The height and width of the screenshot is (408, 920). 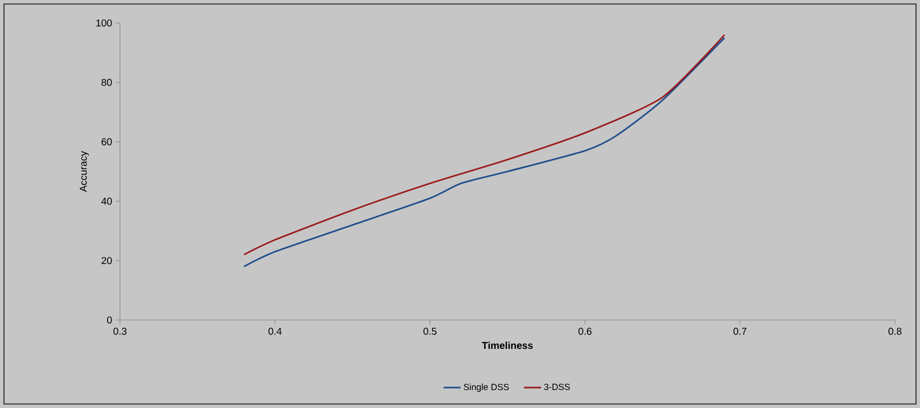 I want to click on x-tick-label: 0.8, so click(x=895, y=331).